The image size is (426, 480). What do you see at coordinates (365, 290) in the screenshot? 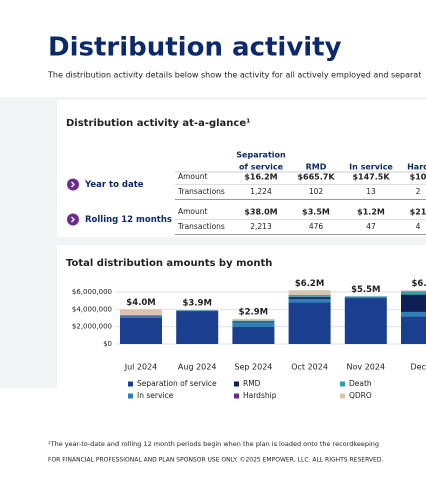
I see `total-label: $5.5M` at bounding box center [365, 290].